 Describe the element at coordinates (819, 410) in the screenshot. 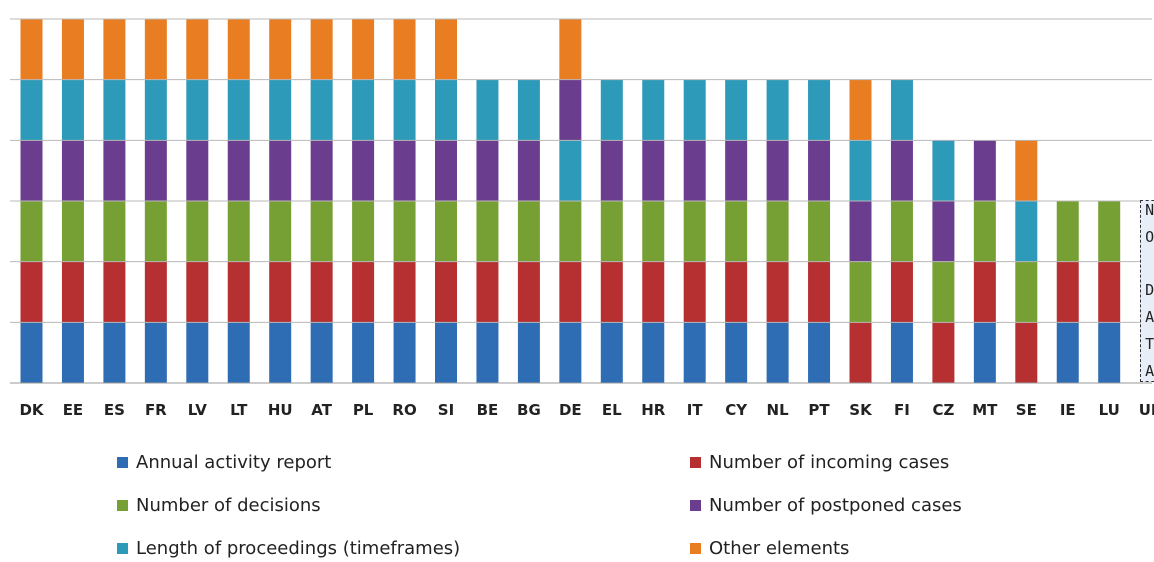

I see `x-tick-label: PT` at that location.